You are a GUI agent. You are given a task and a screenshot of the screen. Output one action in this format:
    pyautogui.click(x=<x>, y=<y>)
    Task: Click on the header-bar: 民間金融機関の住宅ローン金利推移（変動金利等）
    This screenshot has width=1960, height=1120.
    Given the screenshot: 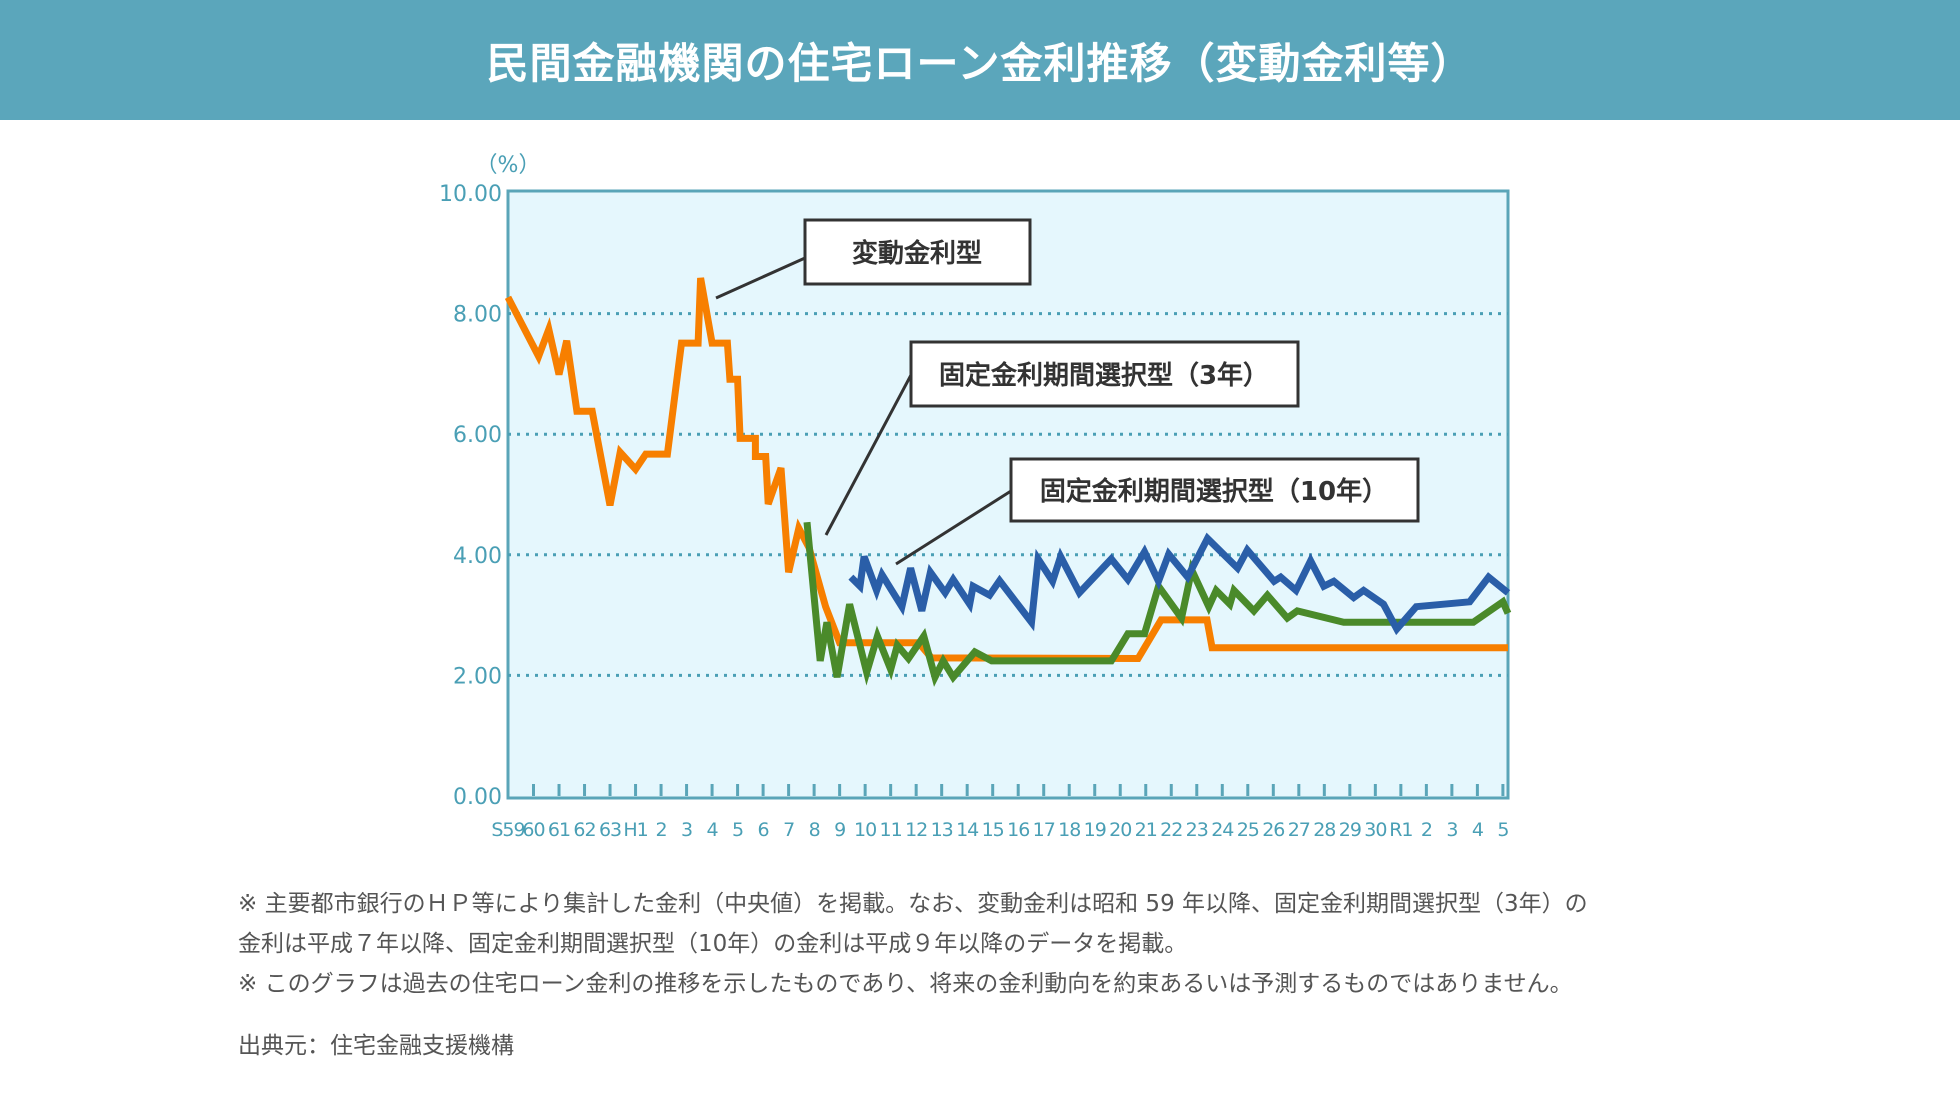 What is the action you would take?
    pyautogui.click(x=980, y=60)
    